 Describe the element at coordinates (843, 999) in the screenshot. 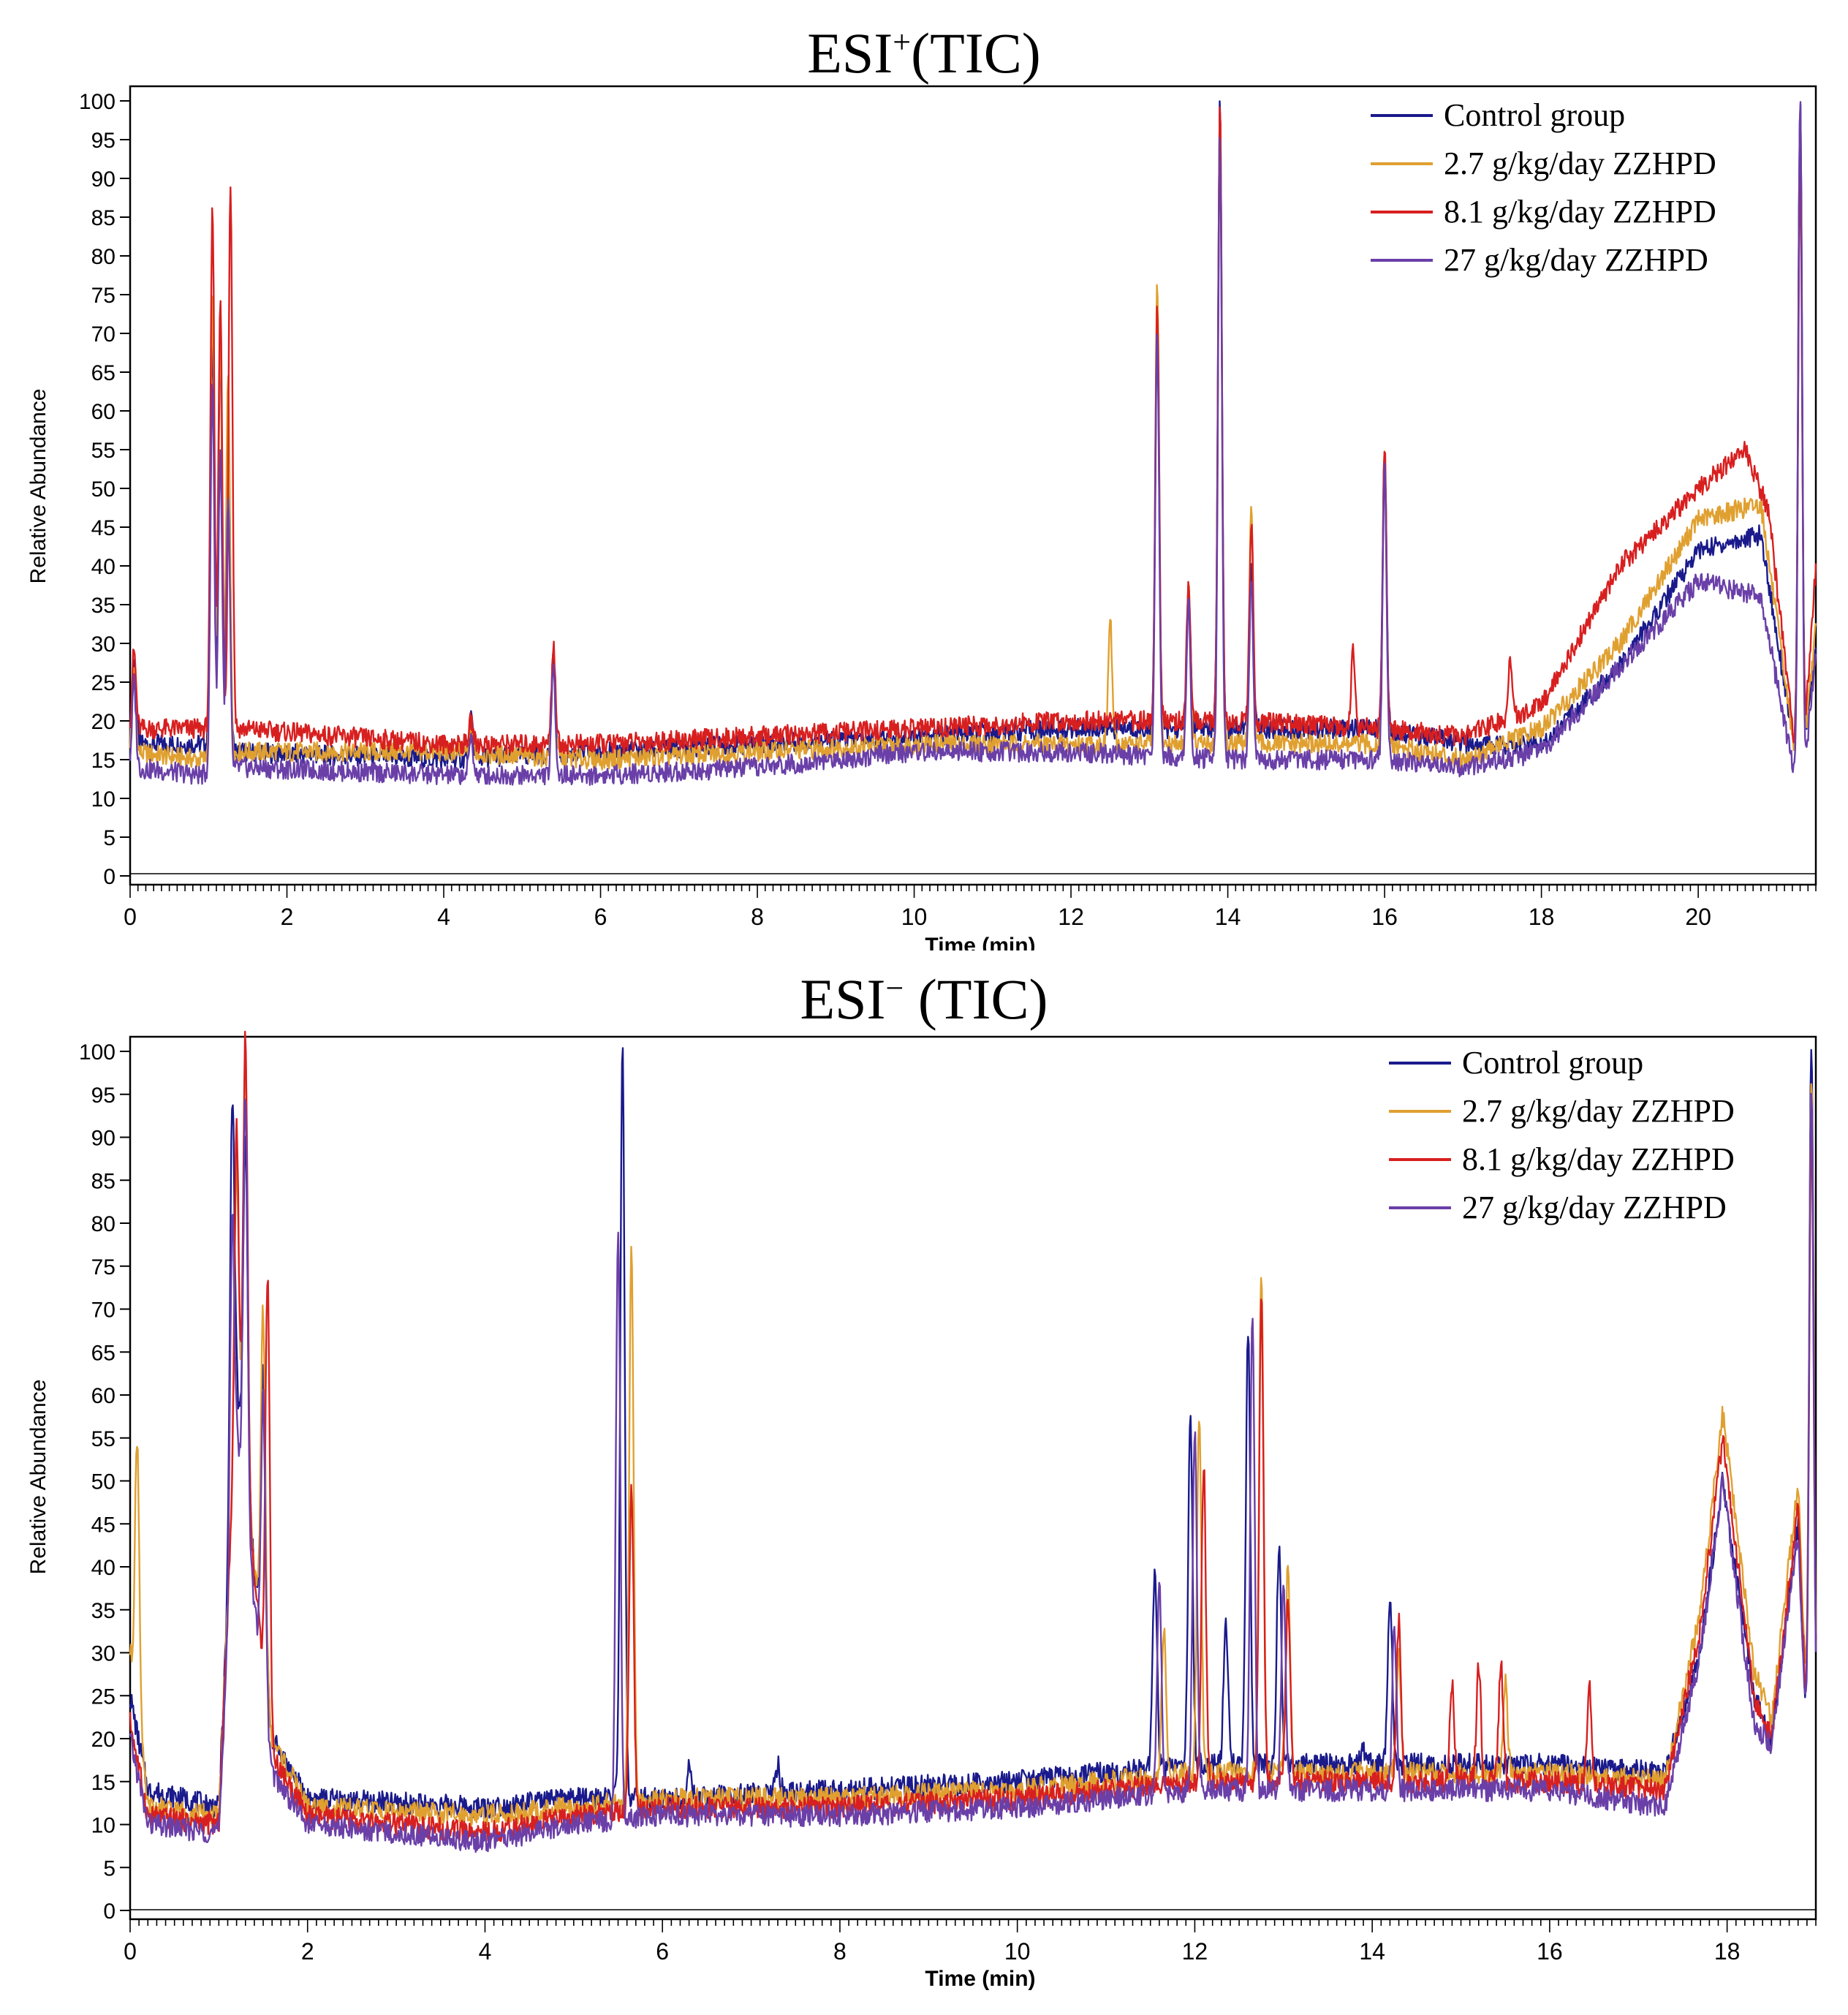

I see `bottom-title-main: ESI` at that location.